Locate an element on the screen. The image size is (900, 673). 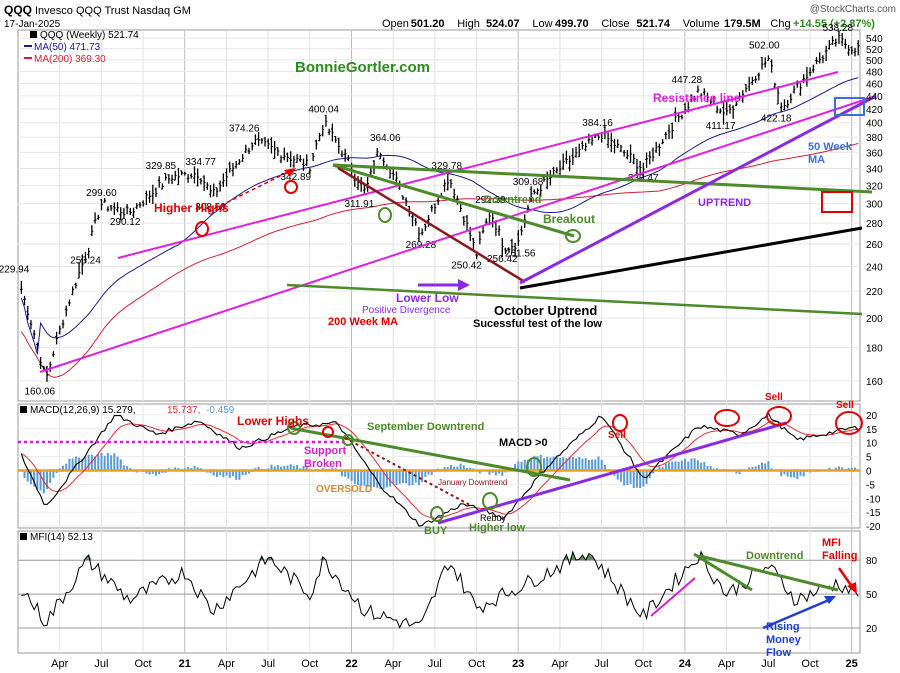
label-downtrend: Downtrend is located at coordinates (512, 200).